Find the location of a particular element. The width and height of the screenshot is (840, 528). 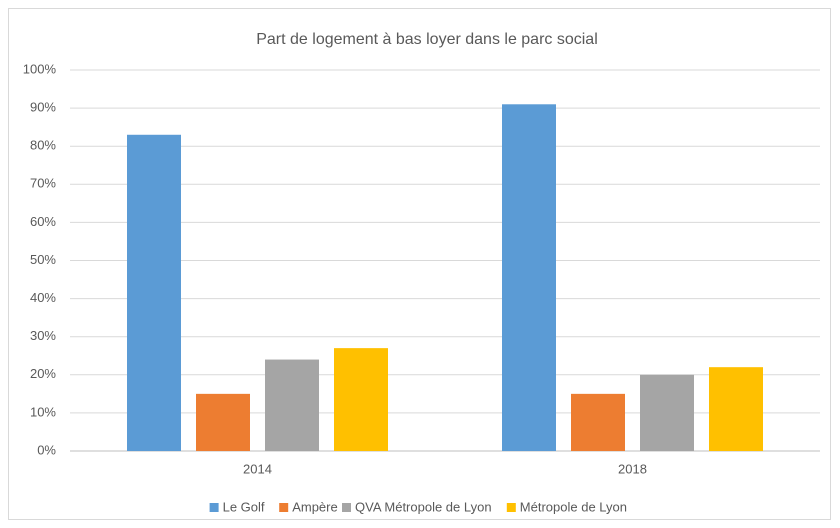

x-tick-label: 2018 is located at coordinates (632, 468).